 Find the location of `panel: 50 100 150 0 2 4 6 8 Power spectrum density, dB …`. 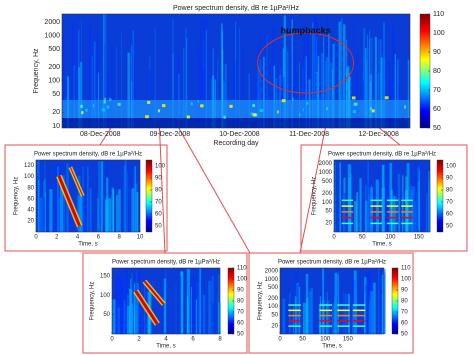

panel: 50 100 150 0 2 4 6 8 Power spectrum density, dB … is located at coordinates (169, 305).